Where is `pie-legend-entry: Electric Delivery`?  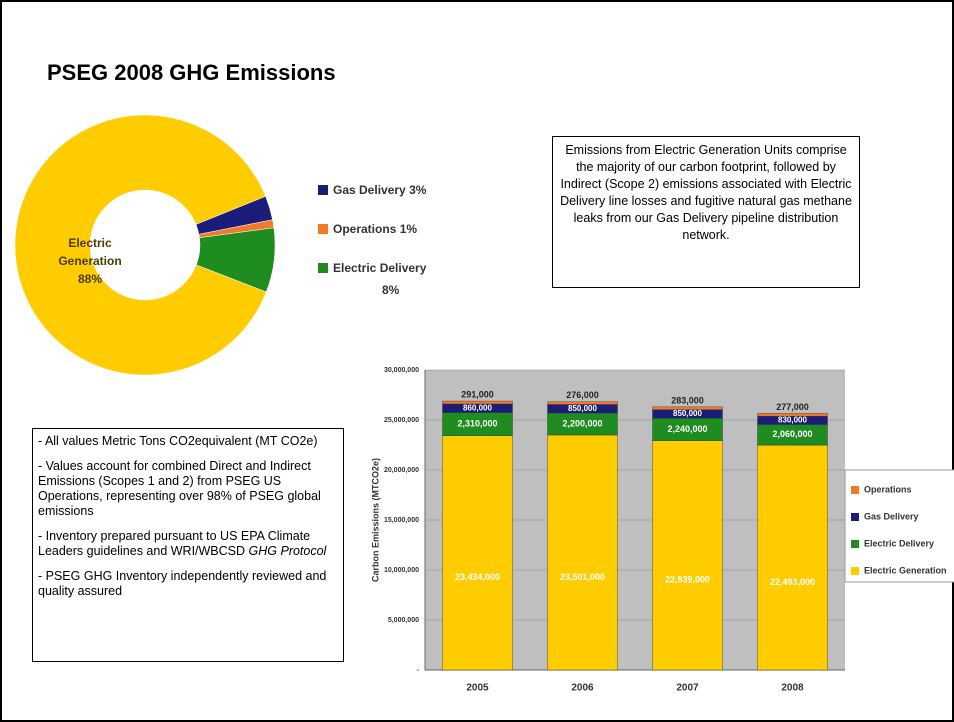 pie-legend-entry: Electric Delivery is located at coordinates (379, 268).